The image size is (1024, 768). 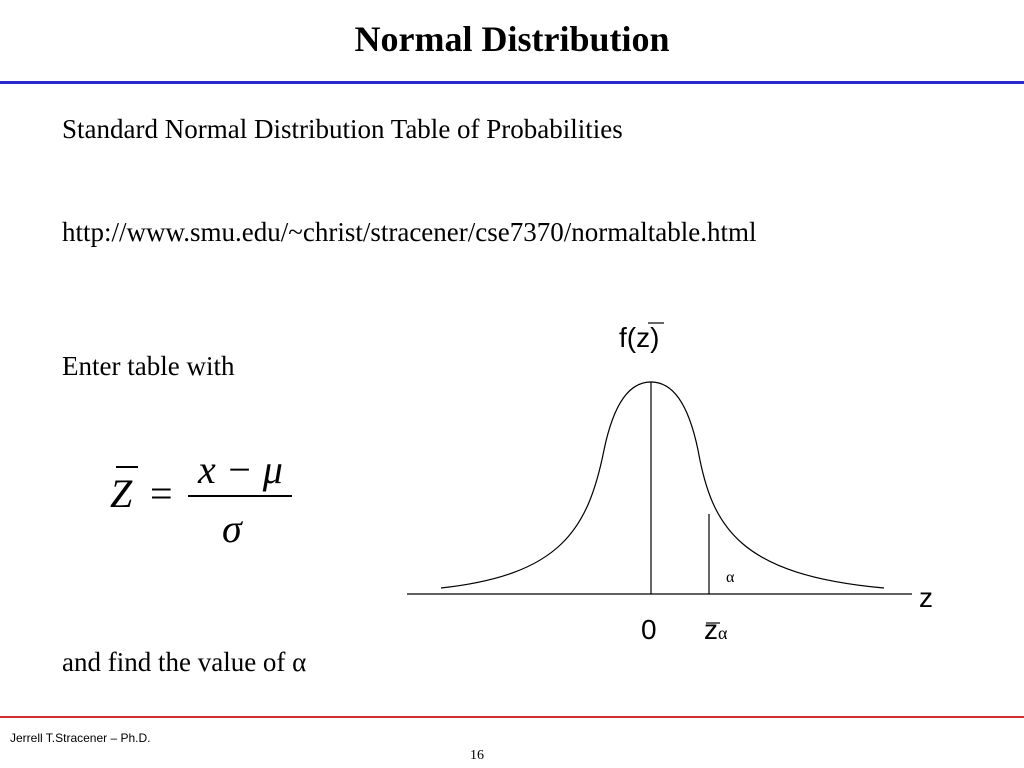 I want to click on density-curve, so click(x=662, y=485).